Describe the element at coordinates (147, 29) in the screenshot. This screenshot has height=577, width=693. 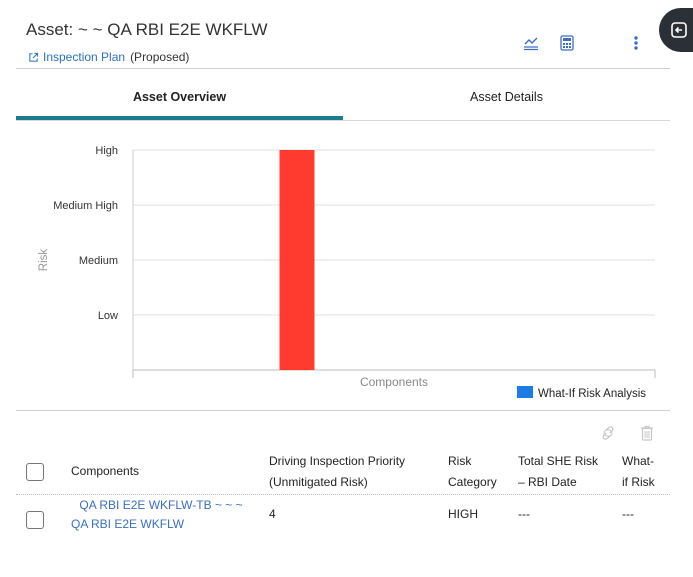
I see `page-title: Asset: ~ ~ QA RBI E2E WKFLW` at that location.